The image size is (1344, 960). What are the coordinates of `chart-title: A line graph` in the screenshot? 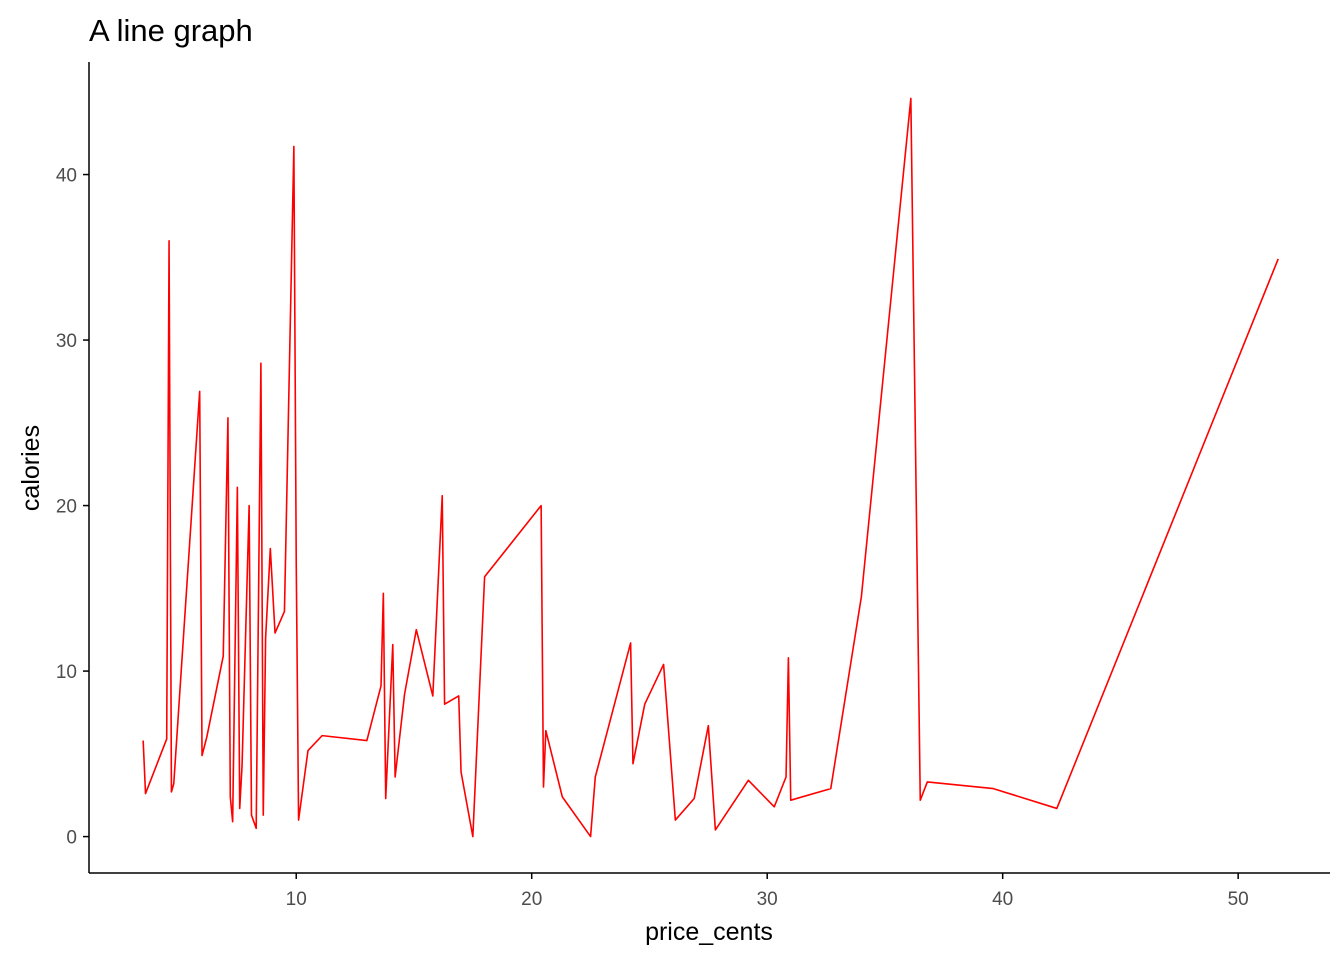 It's located at (171, 30).